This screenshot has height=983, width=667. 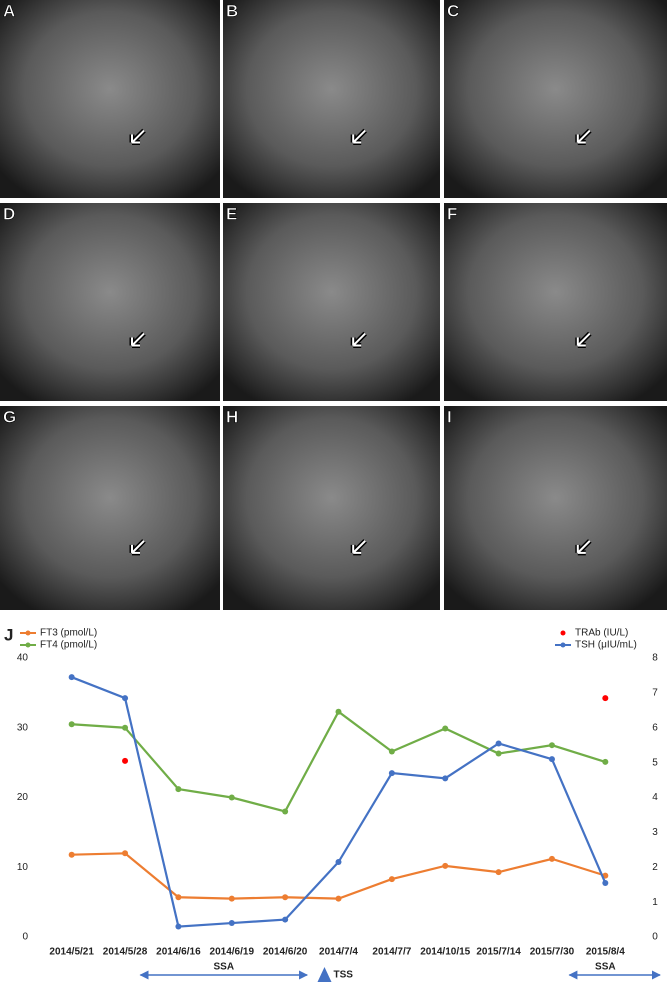 I want to click on x-tick-label: 2014/7/7, so click(x=391, y=952).